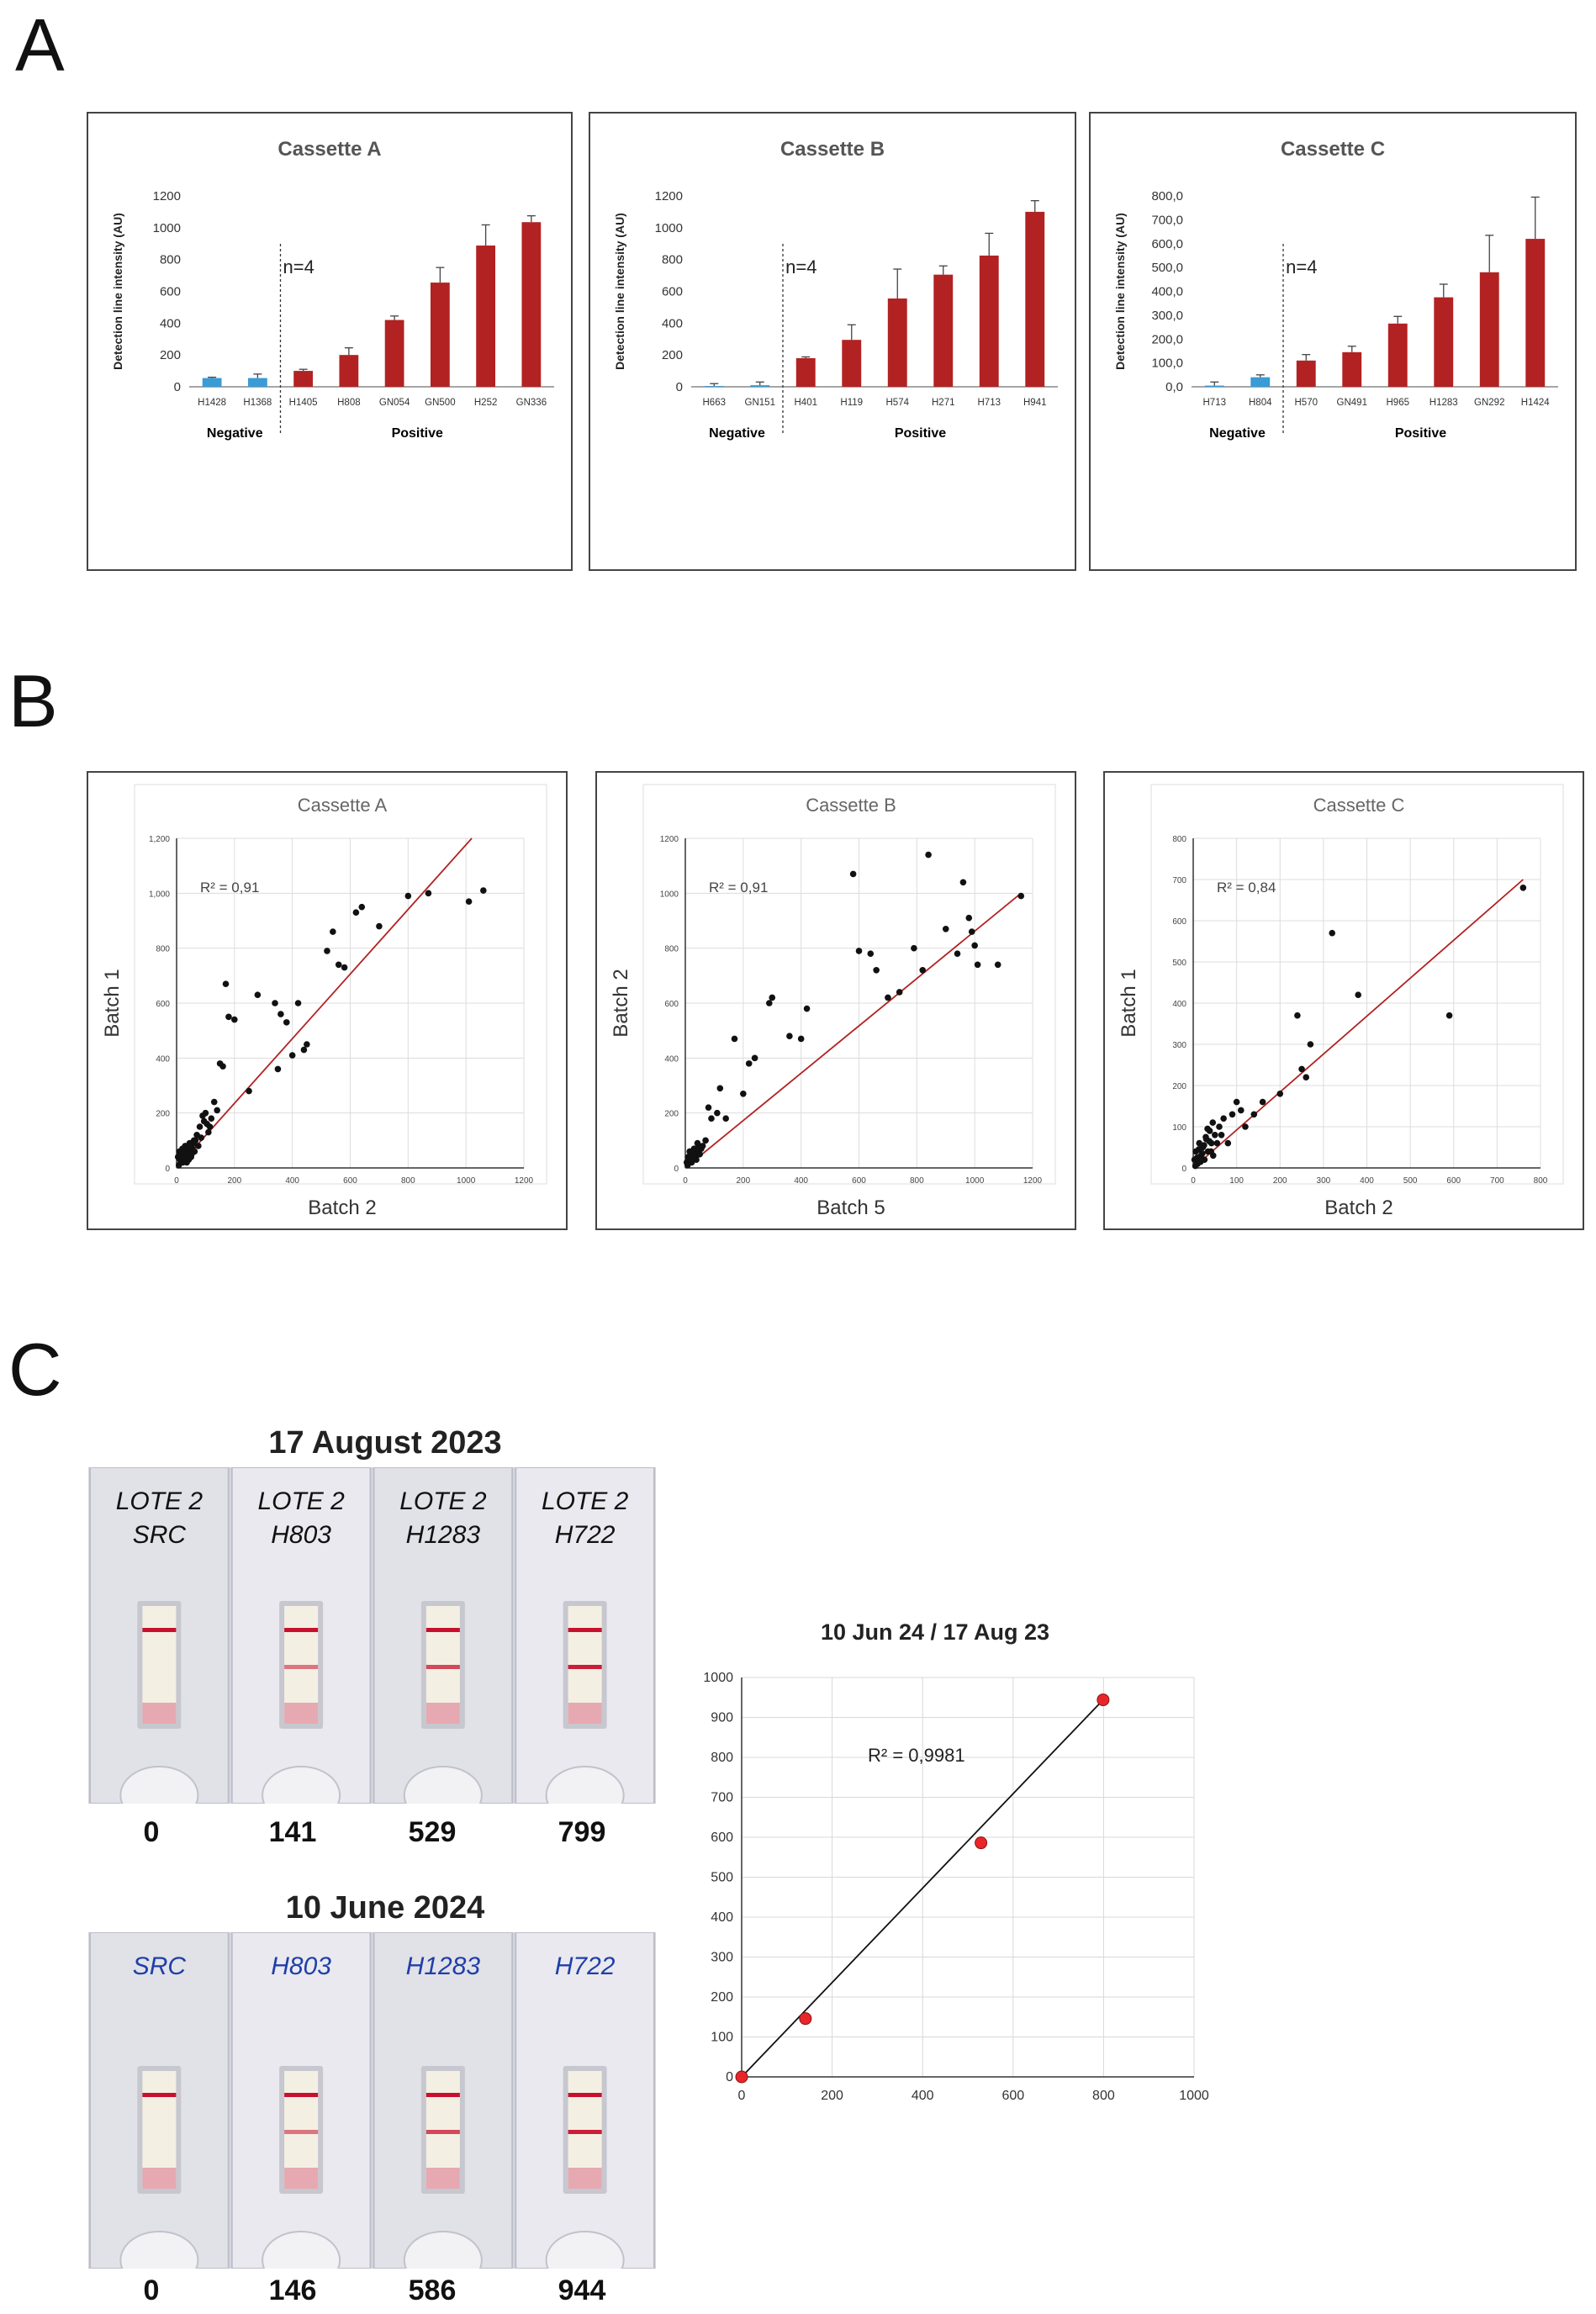 This screenshot has height=2314, width=1596. I want to click on plot-frame, so click(1357, 984).